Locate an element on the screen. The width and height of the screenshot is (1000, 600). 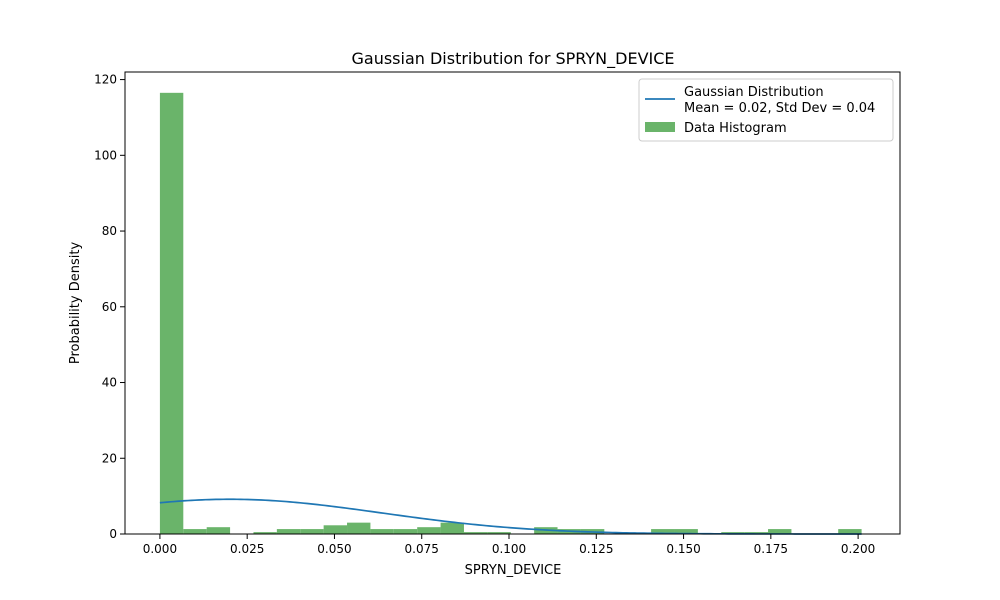
x-tick-label: 0.200 is located at coordinates (858, 549).